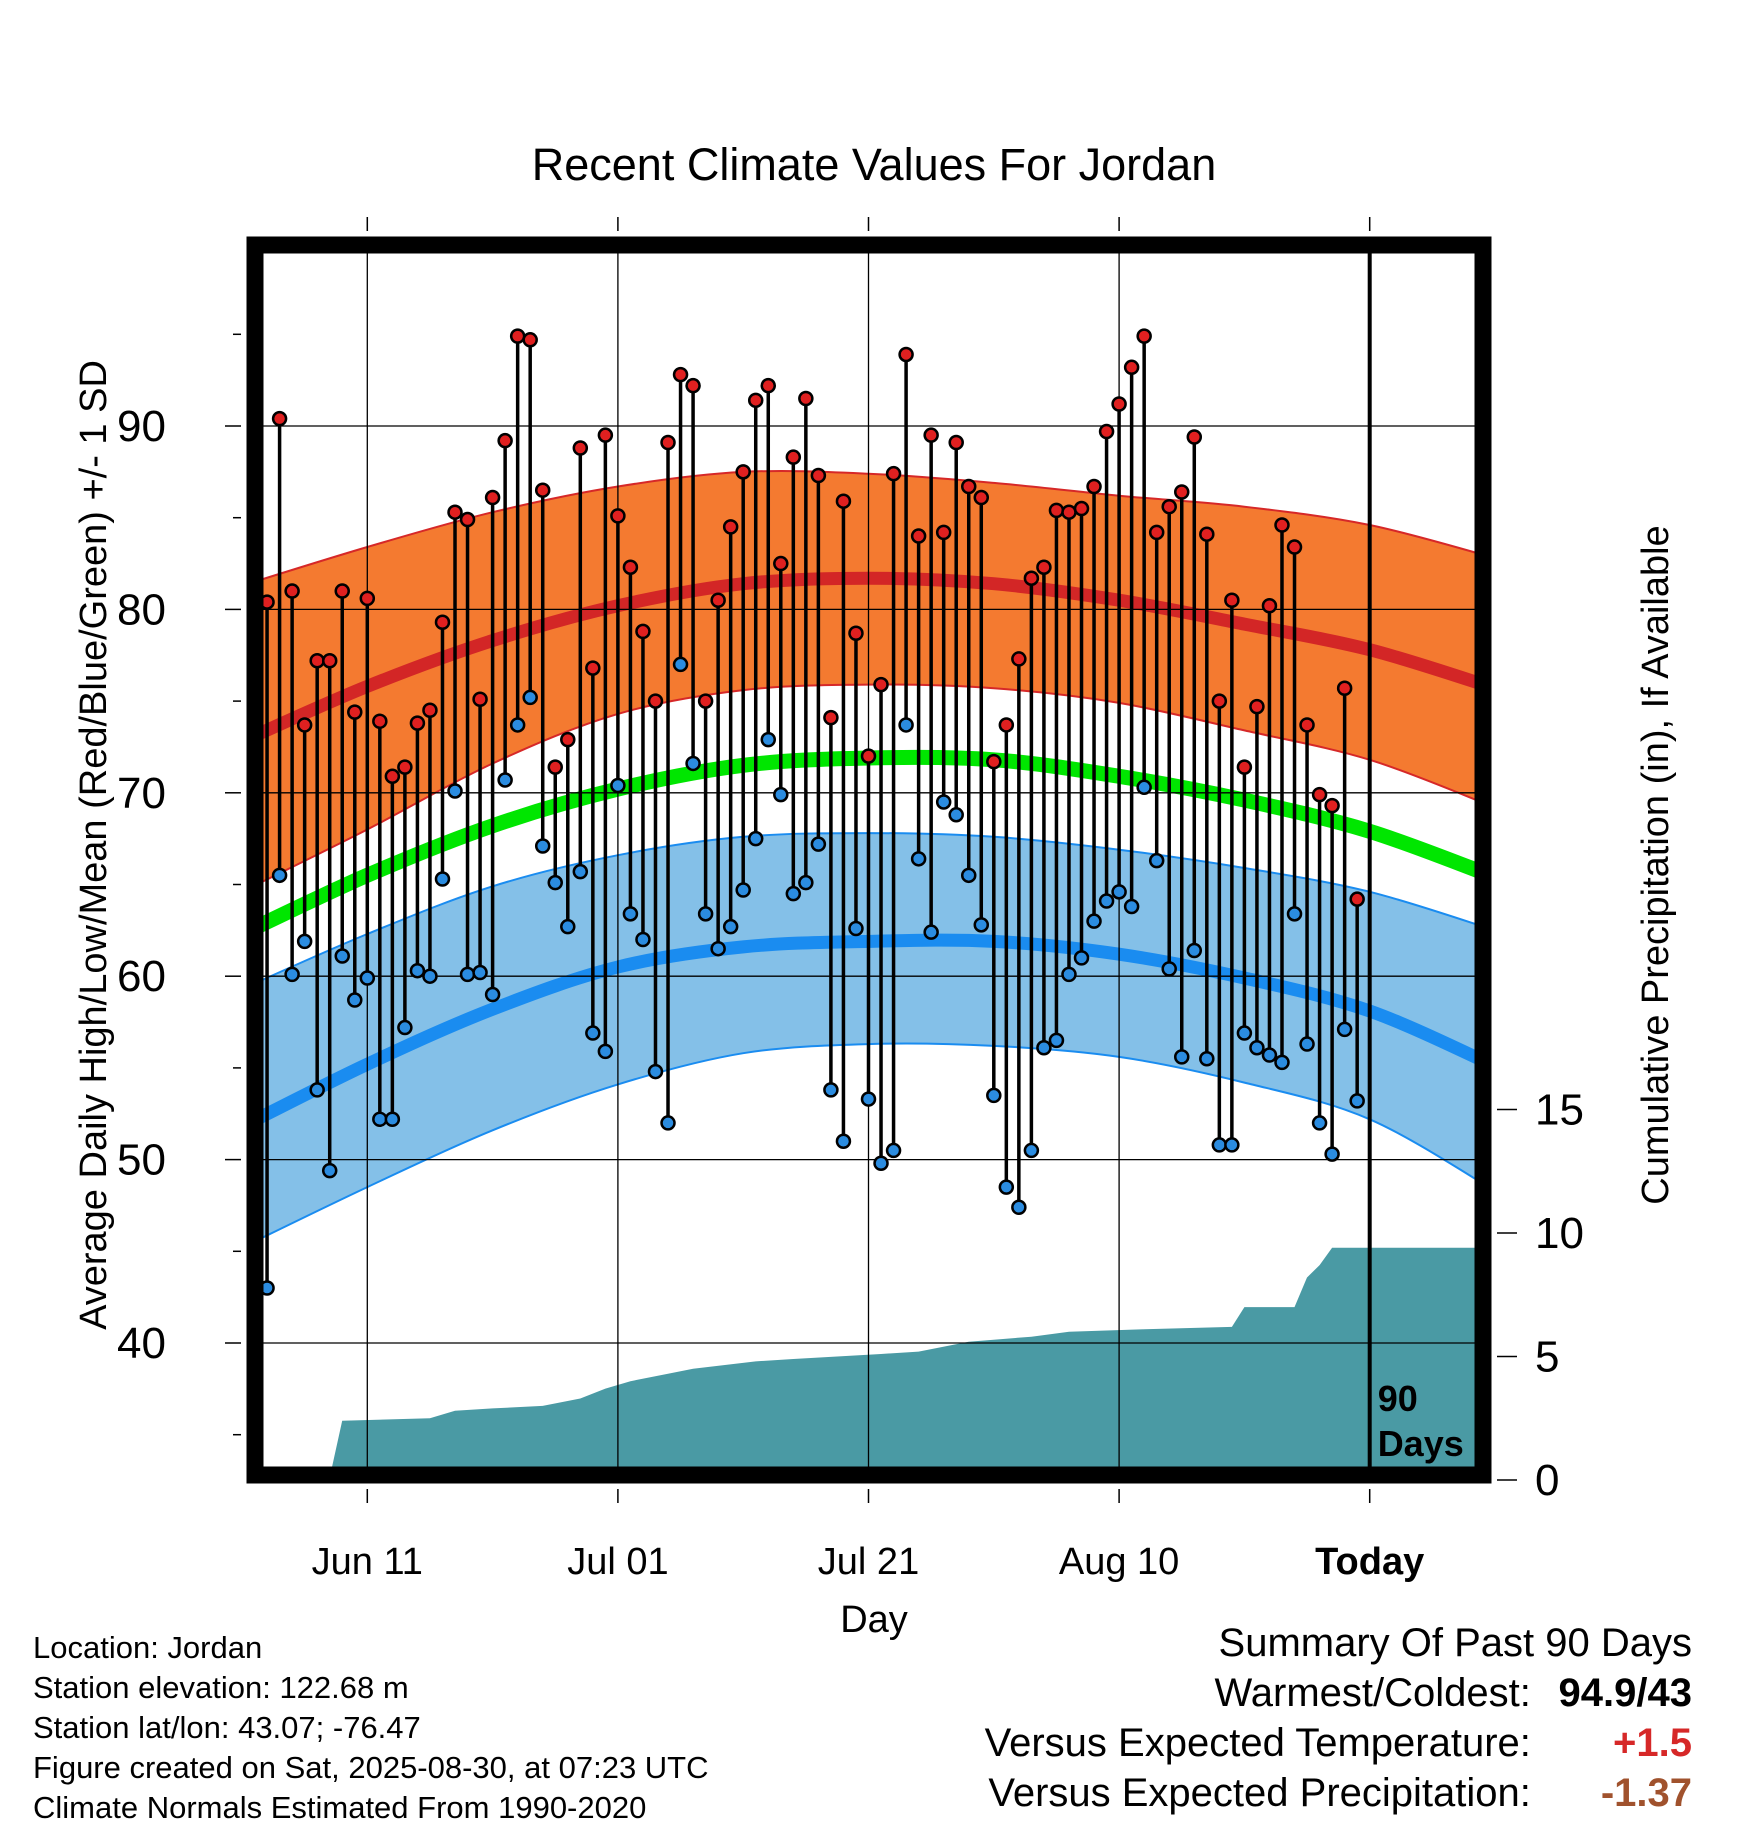 This screenshot has height=1828, width=1748. Describe the element at coordinates (141, 793) in the screenshot. I see `y-left-tick-label: 70` at that location.